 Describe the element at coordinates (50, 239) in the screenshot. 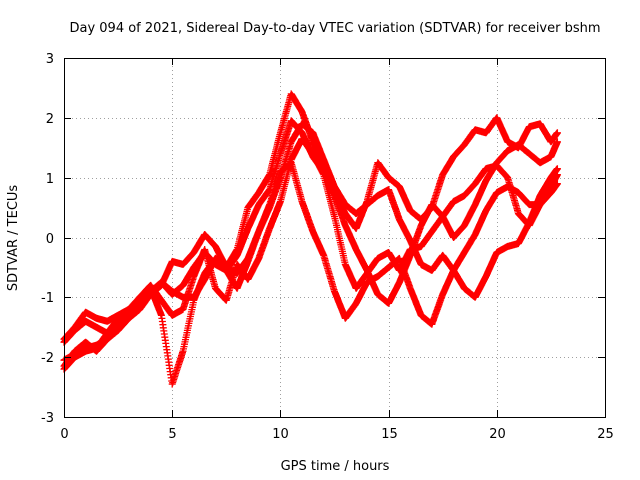

I see `y-tick-label: 0` at that location.